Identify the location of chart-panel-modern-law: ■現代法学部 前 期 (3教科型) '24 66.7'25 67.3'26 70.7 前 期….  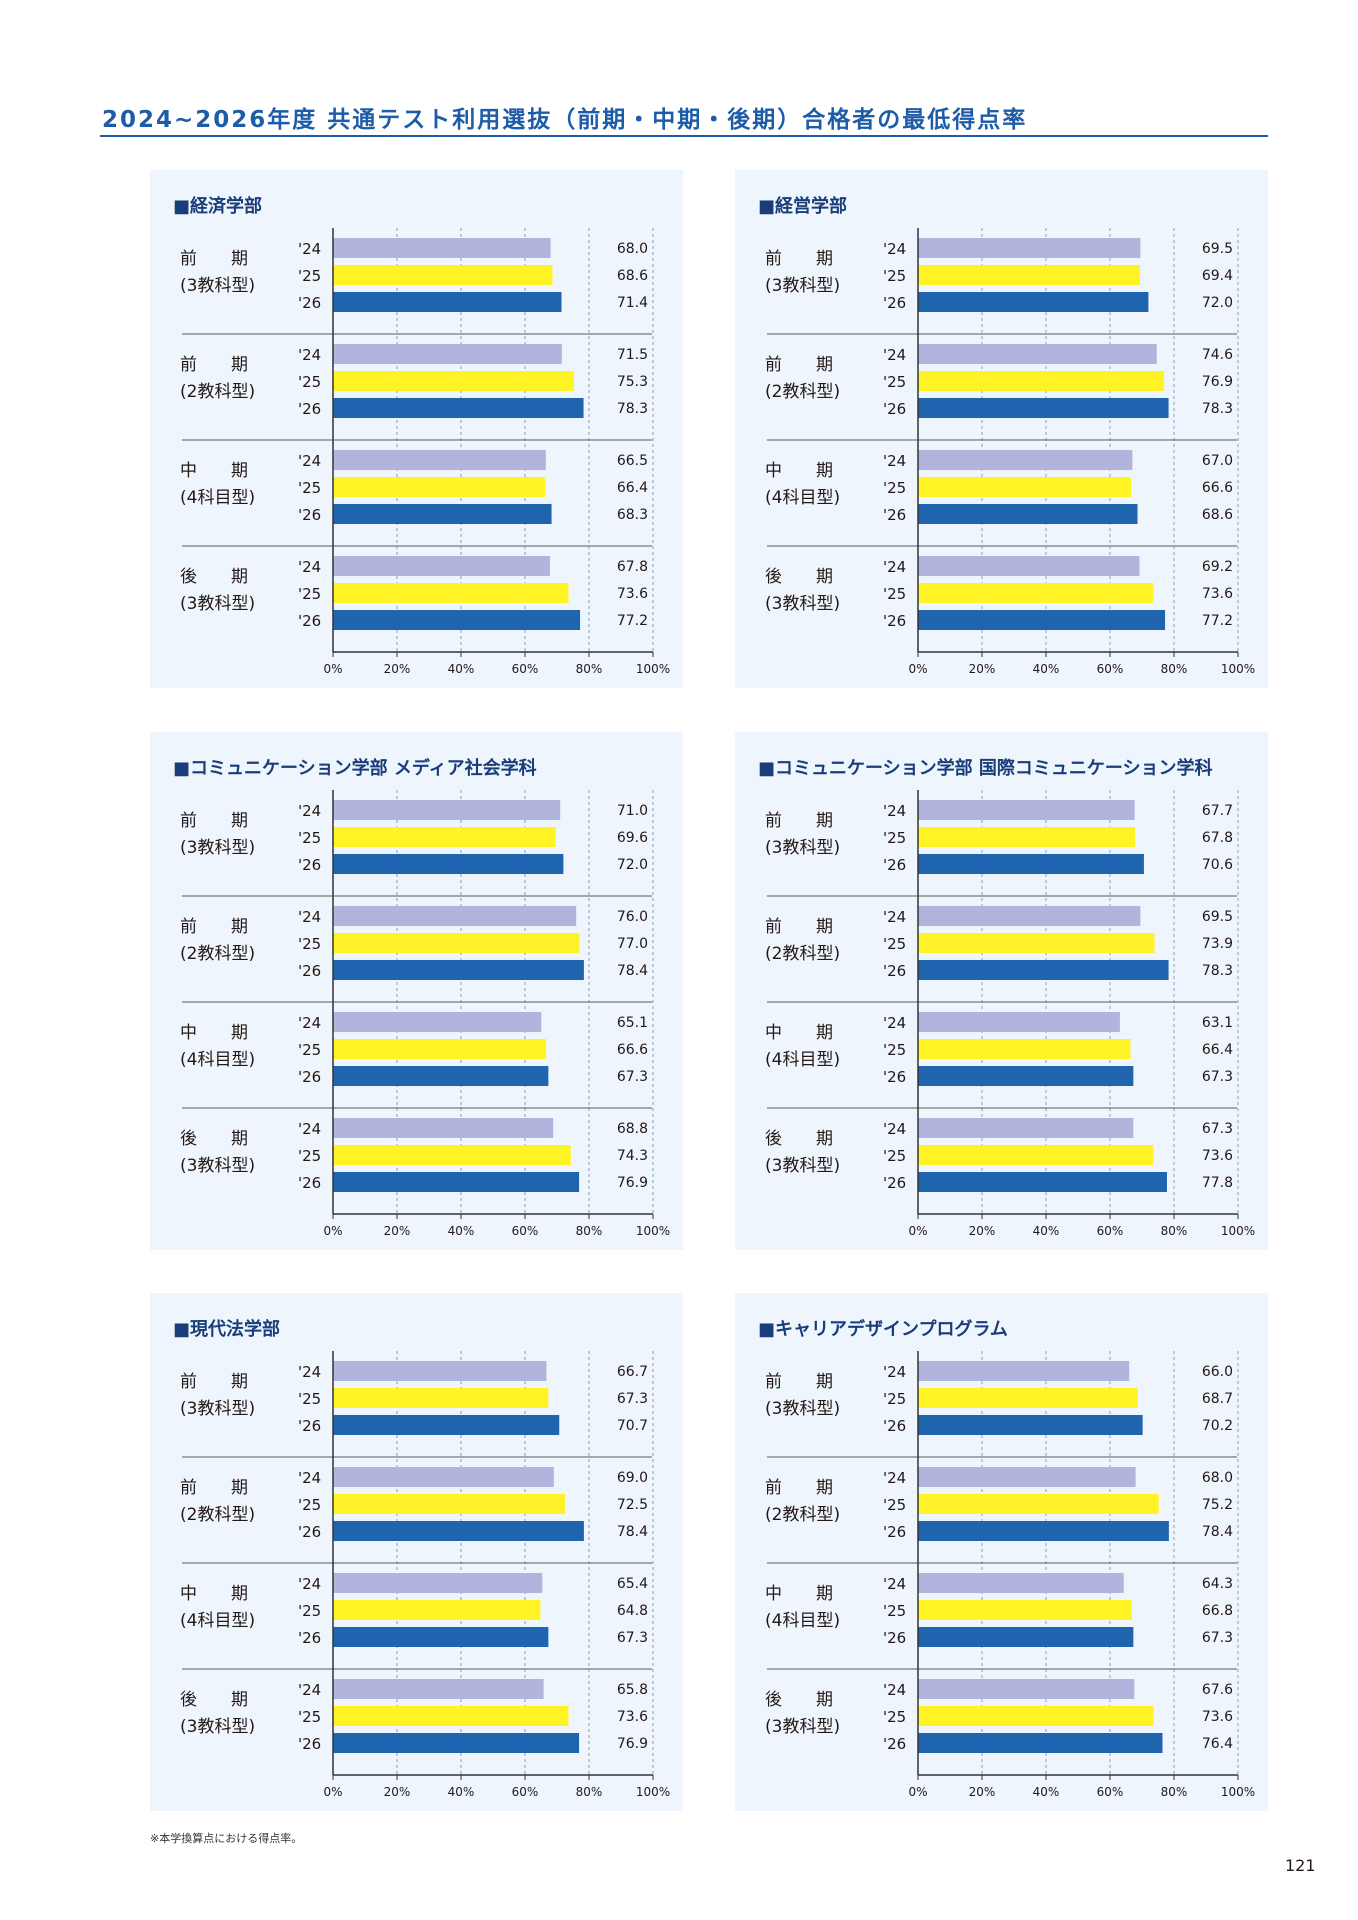
(416, 1552).